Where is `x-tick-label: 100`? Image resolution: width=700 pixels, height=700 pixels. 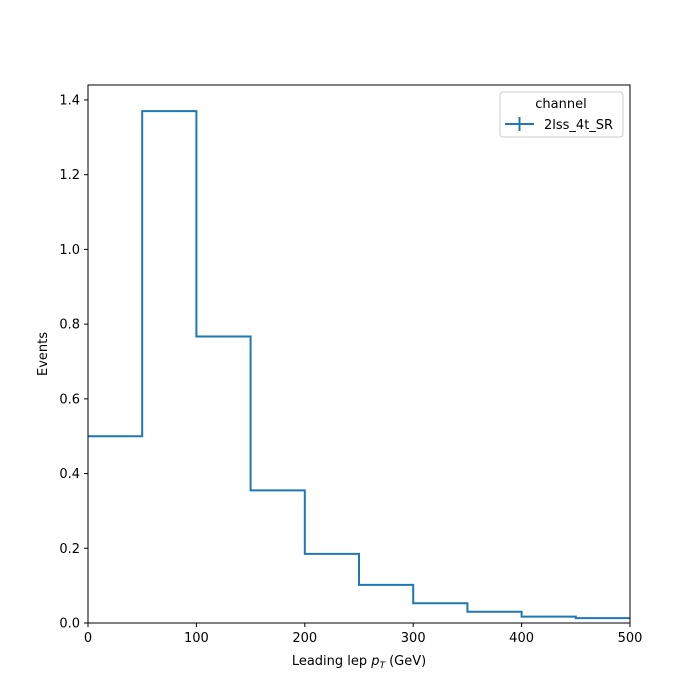 x-tick-label: 100 is located at coordinates (196, 638).